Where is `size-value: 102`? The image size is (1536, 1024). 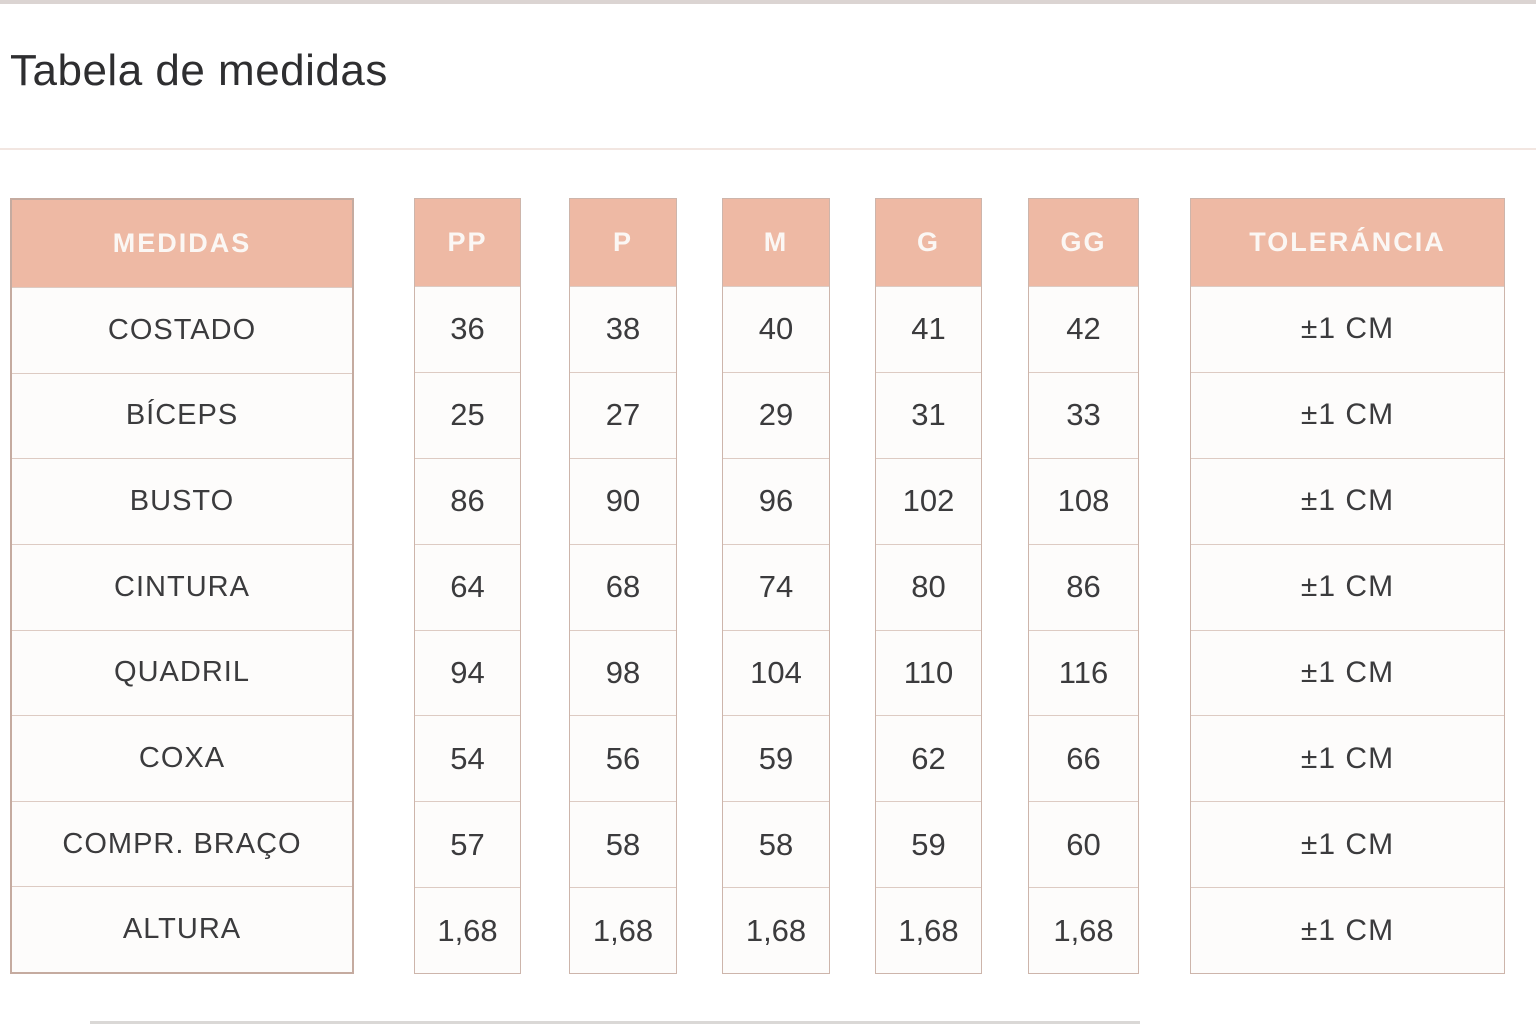 size-value: 102 is located at coordinates (928, 500).